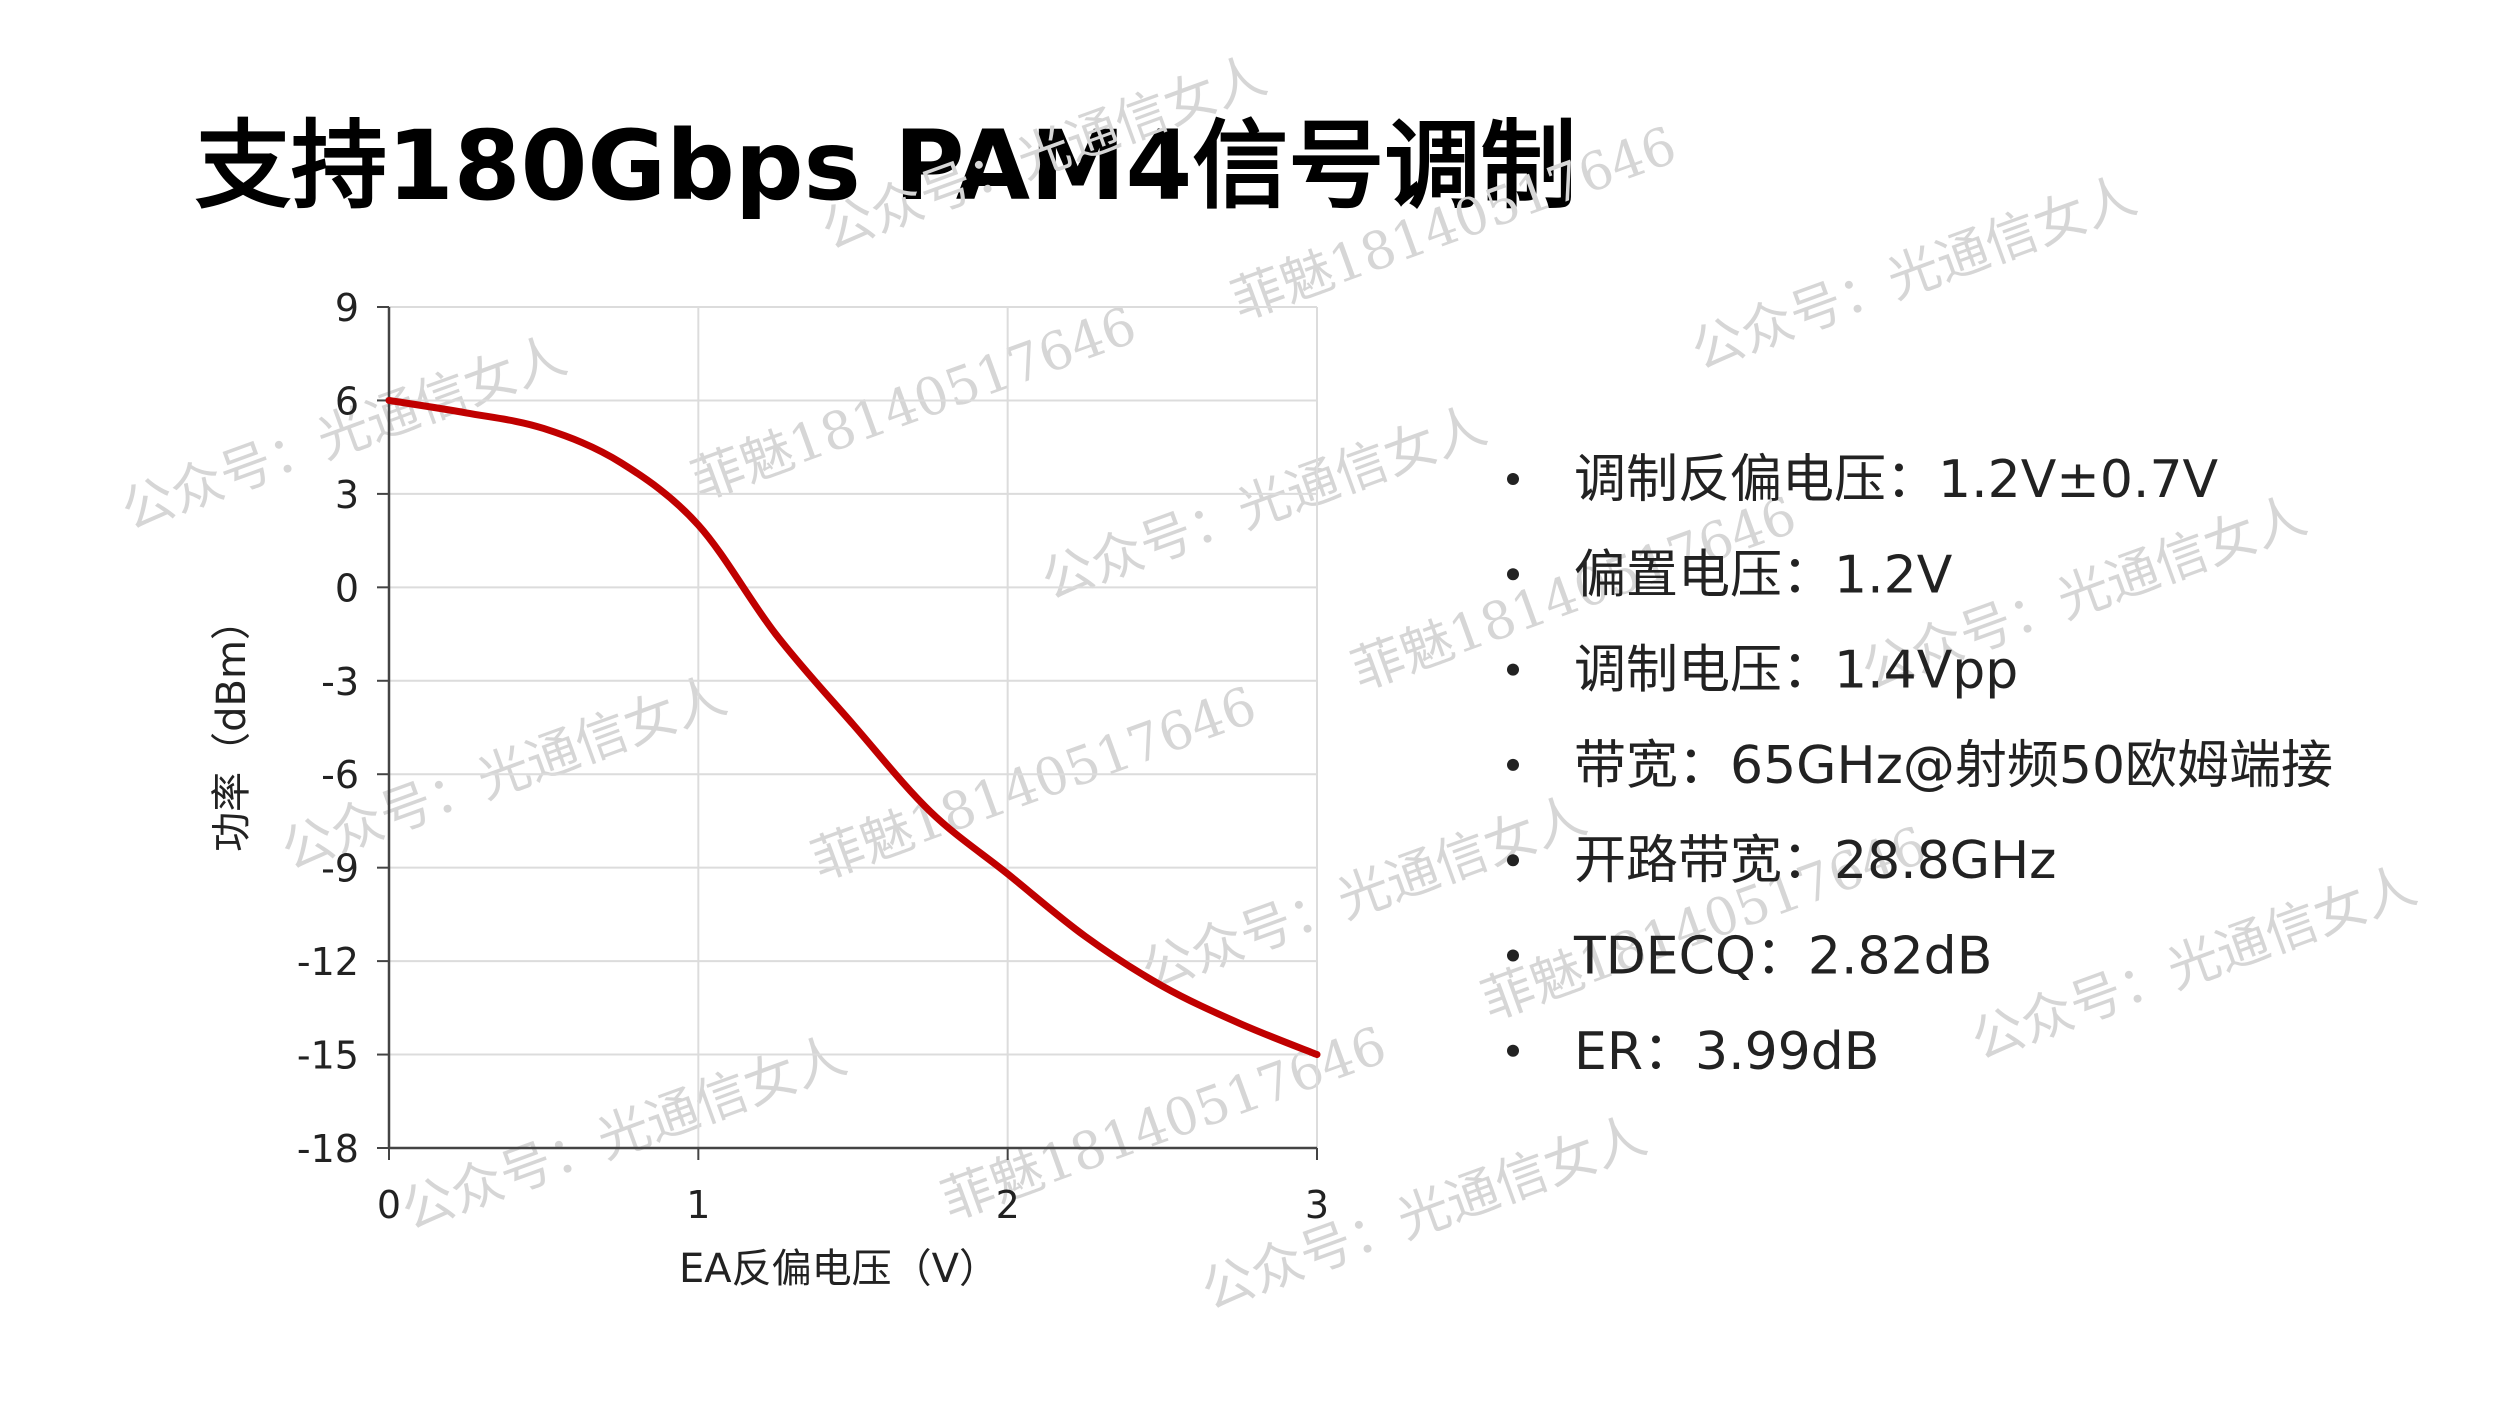 Image resolution: width=2500 pixels, height=1406 pixels. I want to click on y-tick-label: 3, so click(347, 495).